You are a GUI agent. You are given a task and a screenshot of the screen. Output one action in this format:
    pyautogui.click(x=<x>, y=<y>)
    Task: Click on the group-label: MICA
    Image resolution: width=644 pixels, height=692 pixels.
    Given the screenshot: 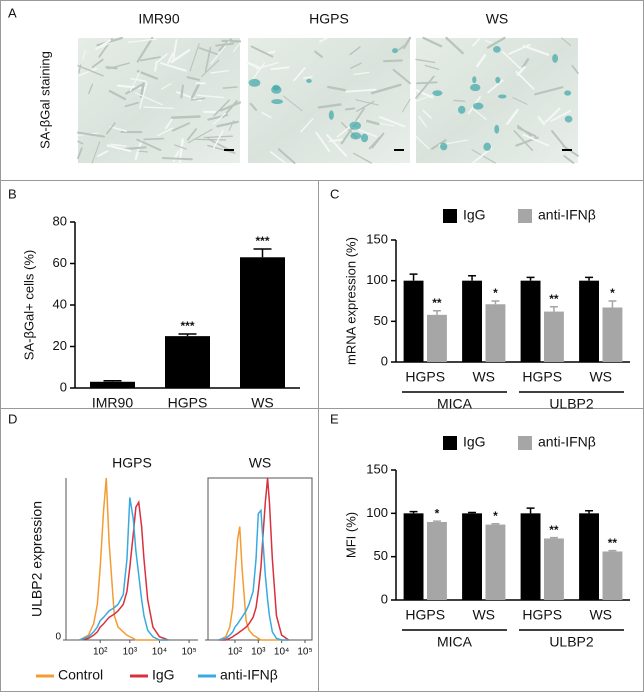 What is the action you would take?
    pyautogui.click(x=455, y=642)
    